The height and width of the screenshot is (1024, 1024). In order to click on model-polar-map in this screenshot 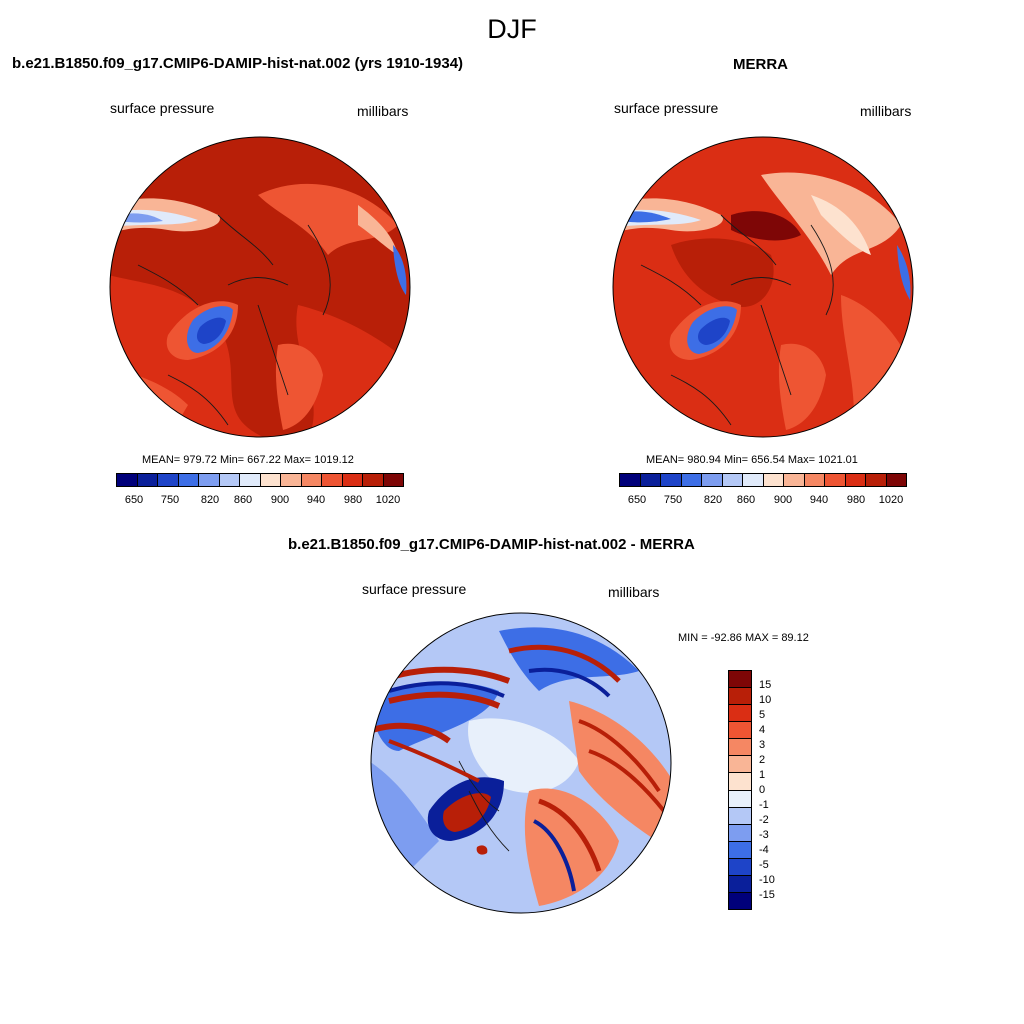, I will do `click(260, 287)`.